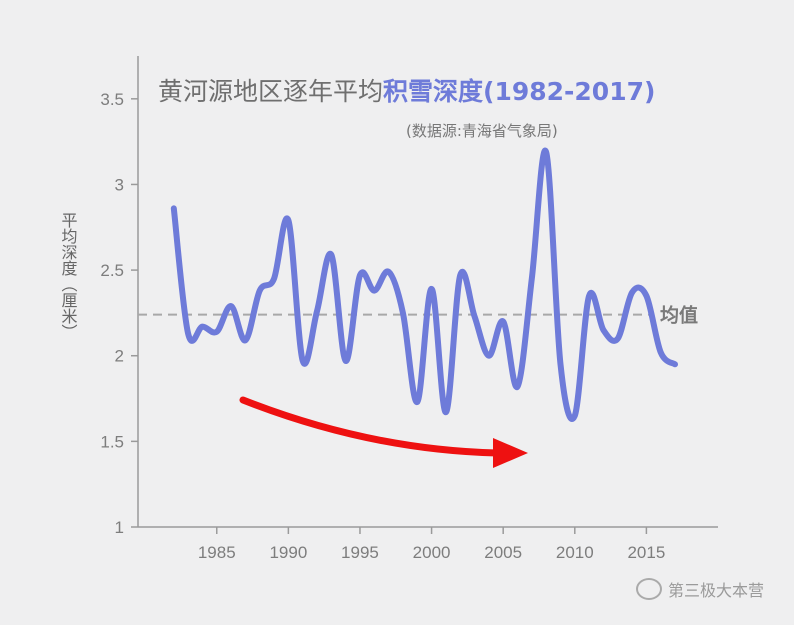 This screenshot has height=625, width=794. Describe the element at coordinates (646, 552) in the screenshot. I see `x-tick-label: 2015` at that location.